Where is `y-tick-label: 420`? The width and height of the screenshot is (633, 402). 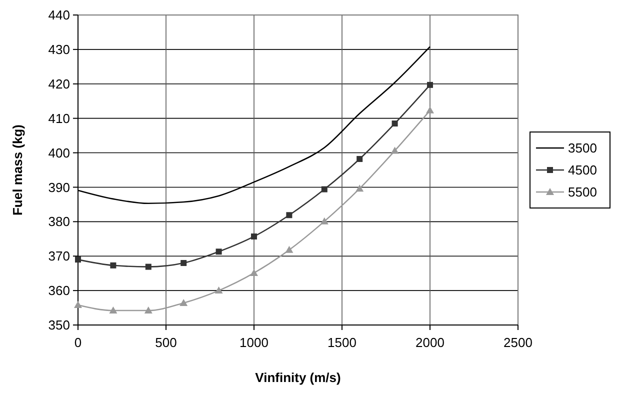 y-tick-label: 420 is located at coordinates (59, 84).